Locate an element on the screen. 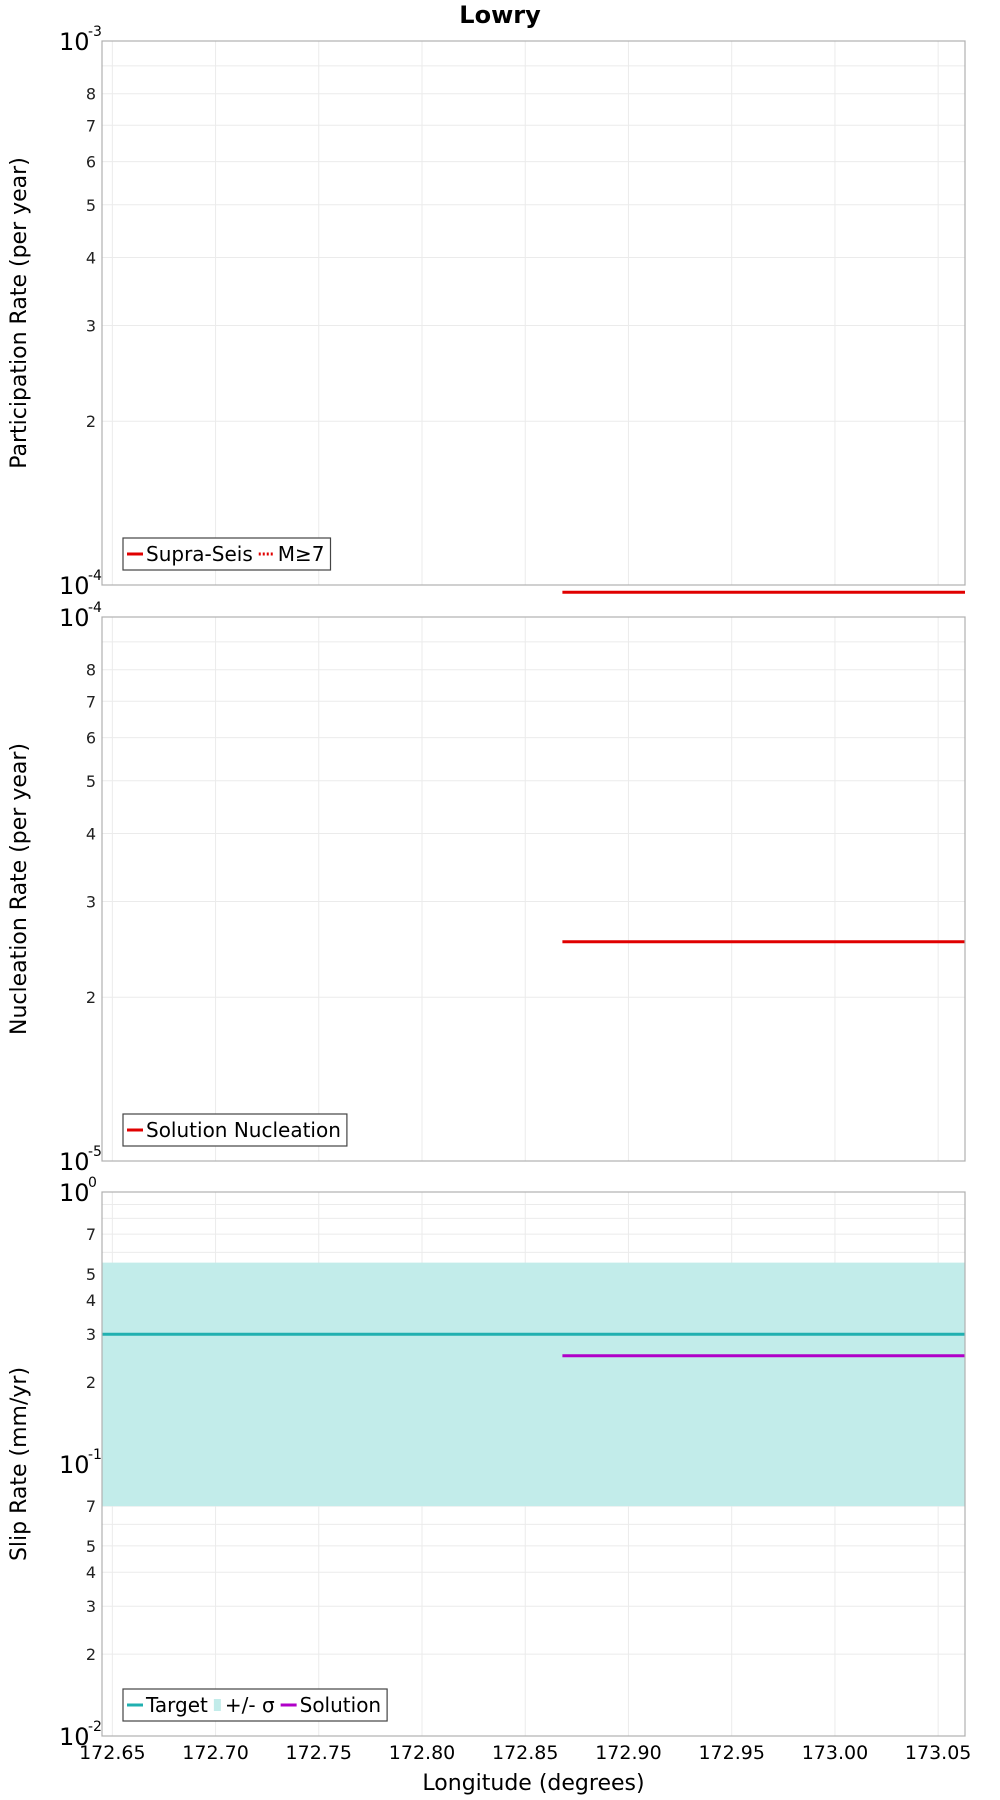 This screenshot has height=1800, width=1000. y-tick-major: 10⁻⁵ is located at coordinates (80, 1160).